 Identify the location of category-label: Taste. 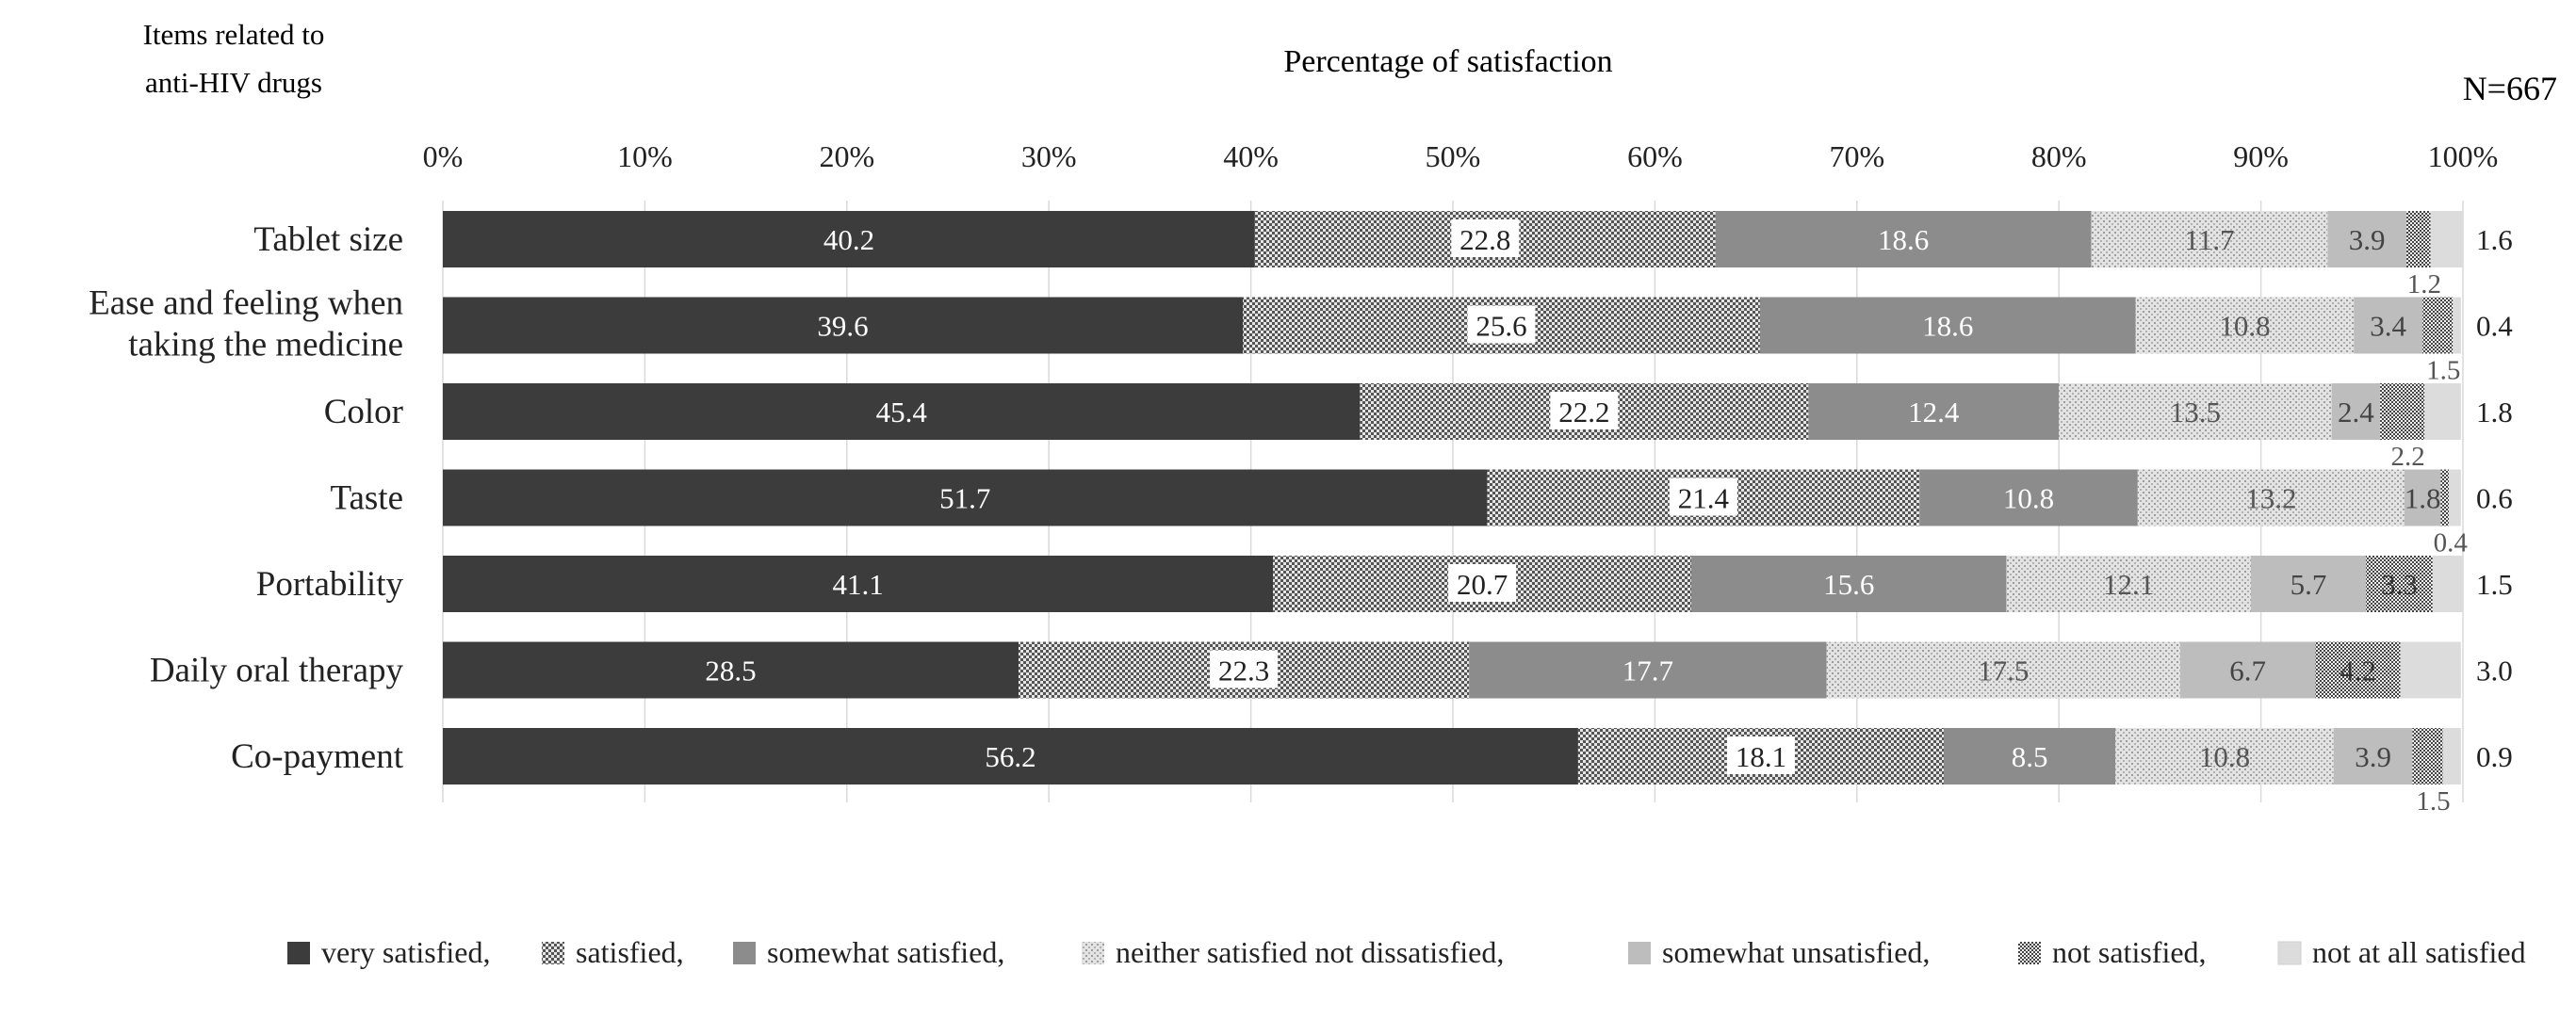
(366, 499).